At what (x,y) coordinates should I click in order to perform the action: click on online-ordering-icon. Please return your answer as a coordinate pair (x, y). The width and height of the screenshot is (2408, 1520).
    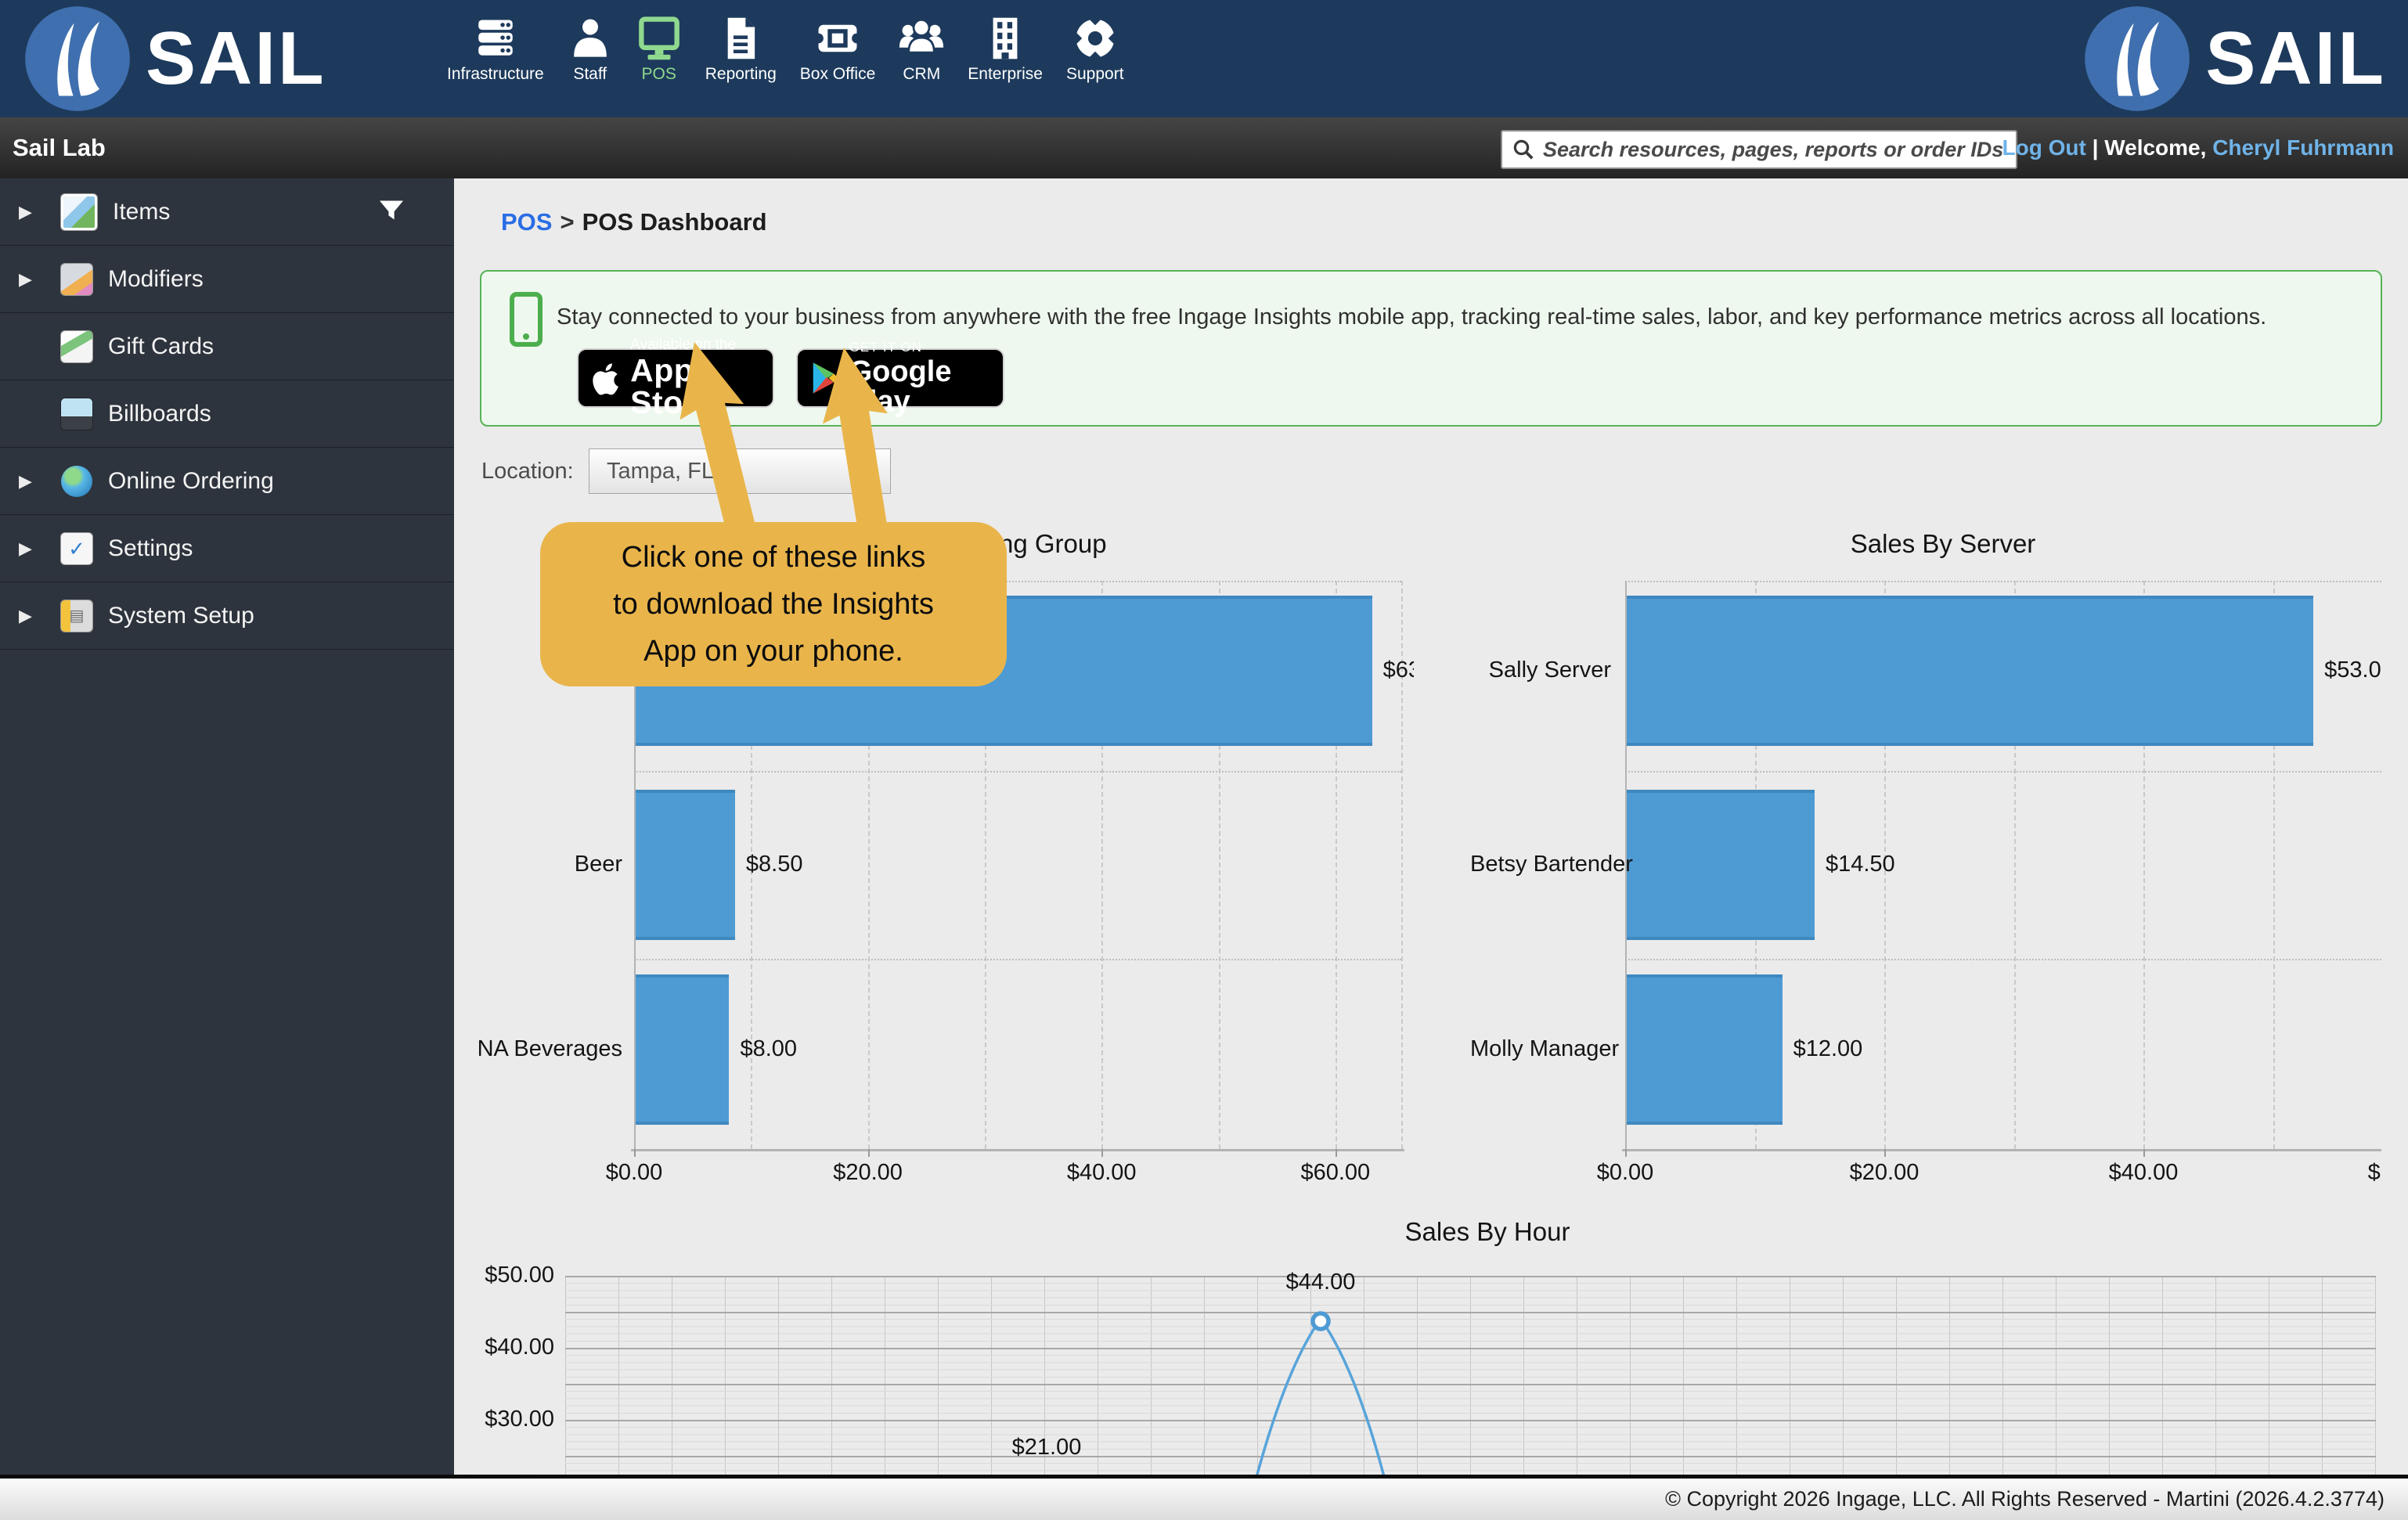
    Looking at the image, I should click on (76, 481).